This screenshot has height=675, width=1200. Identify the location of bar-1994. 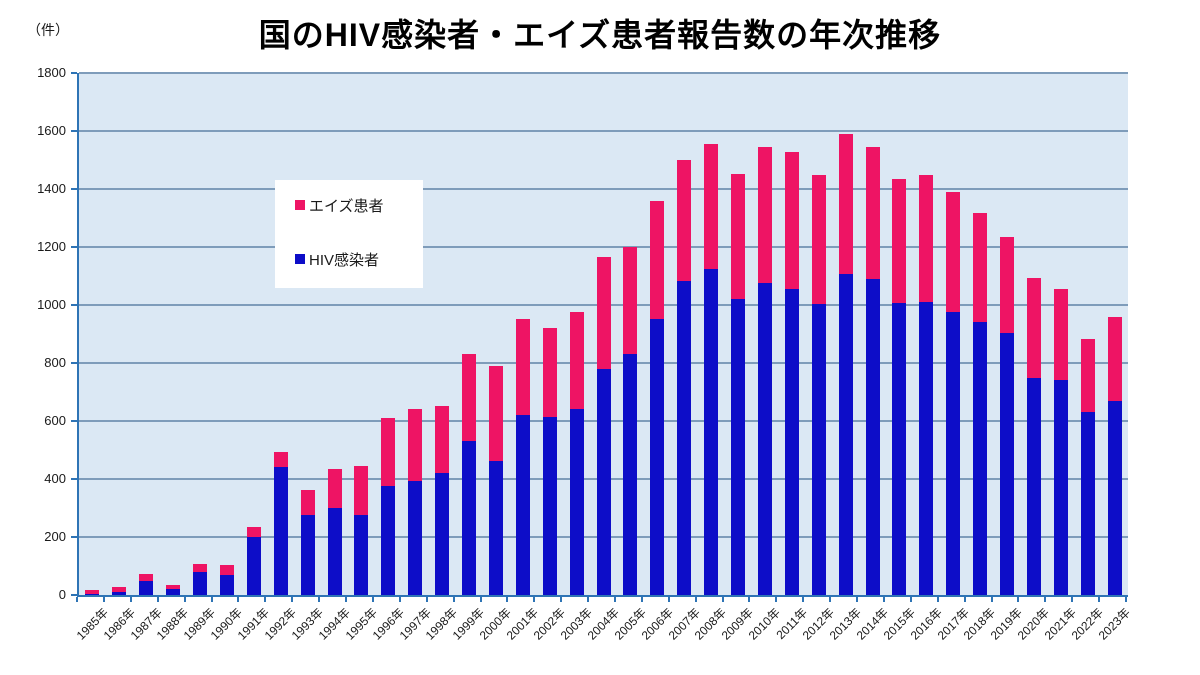
(334, 531).